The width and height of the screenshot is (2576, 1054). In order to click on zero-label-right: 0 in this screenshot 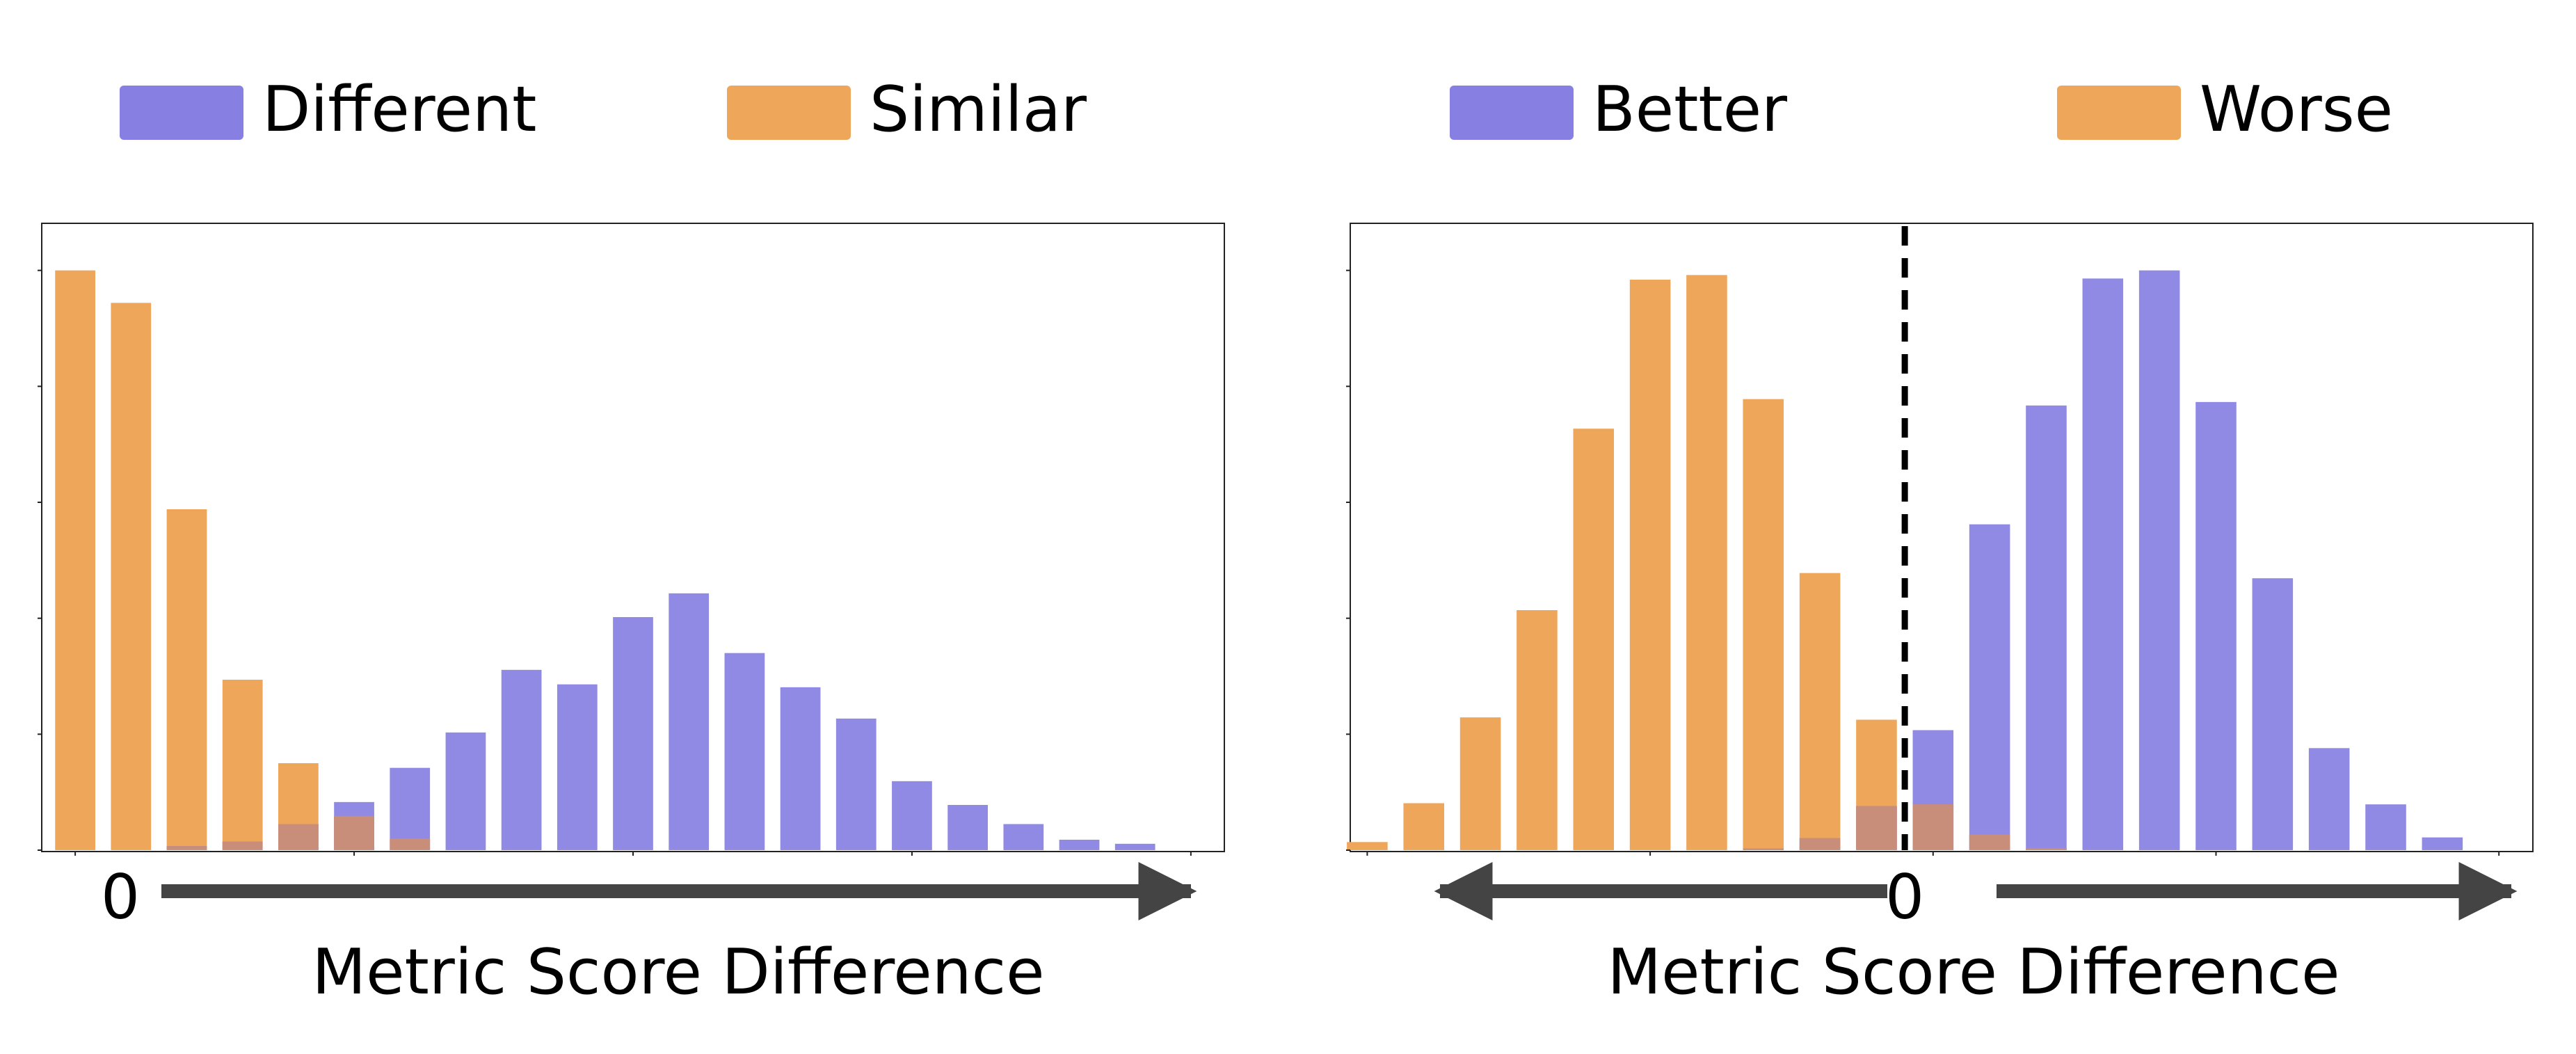, I will do `click(1904, 897)`.